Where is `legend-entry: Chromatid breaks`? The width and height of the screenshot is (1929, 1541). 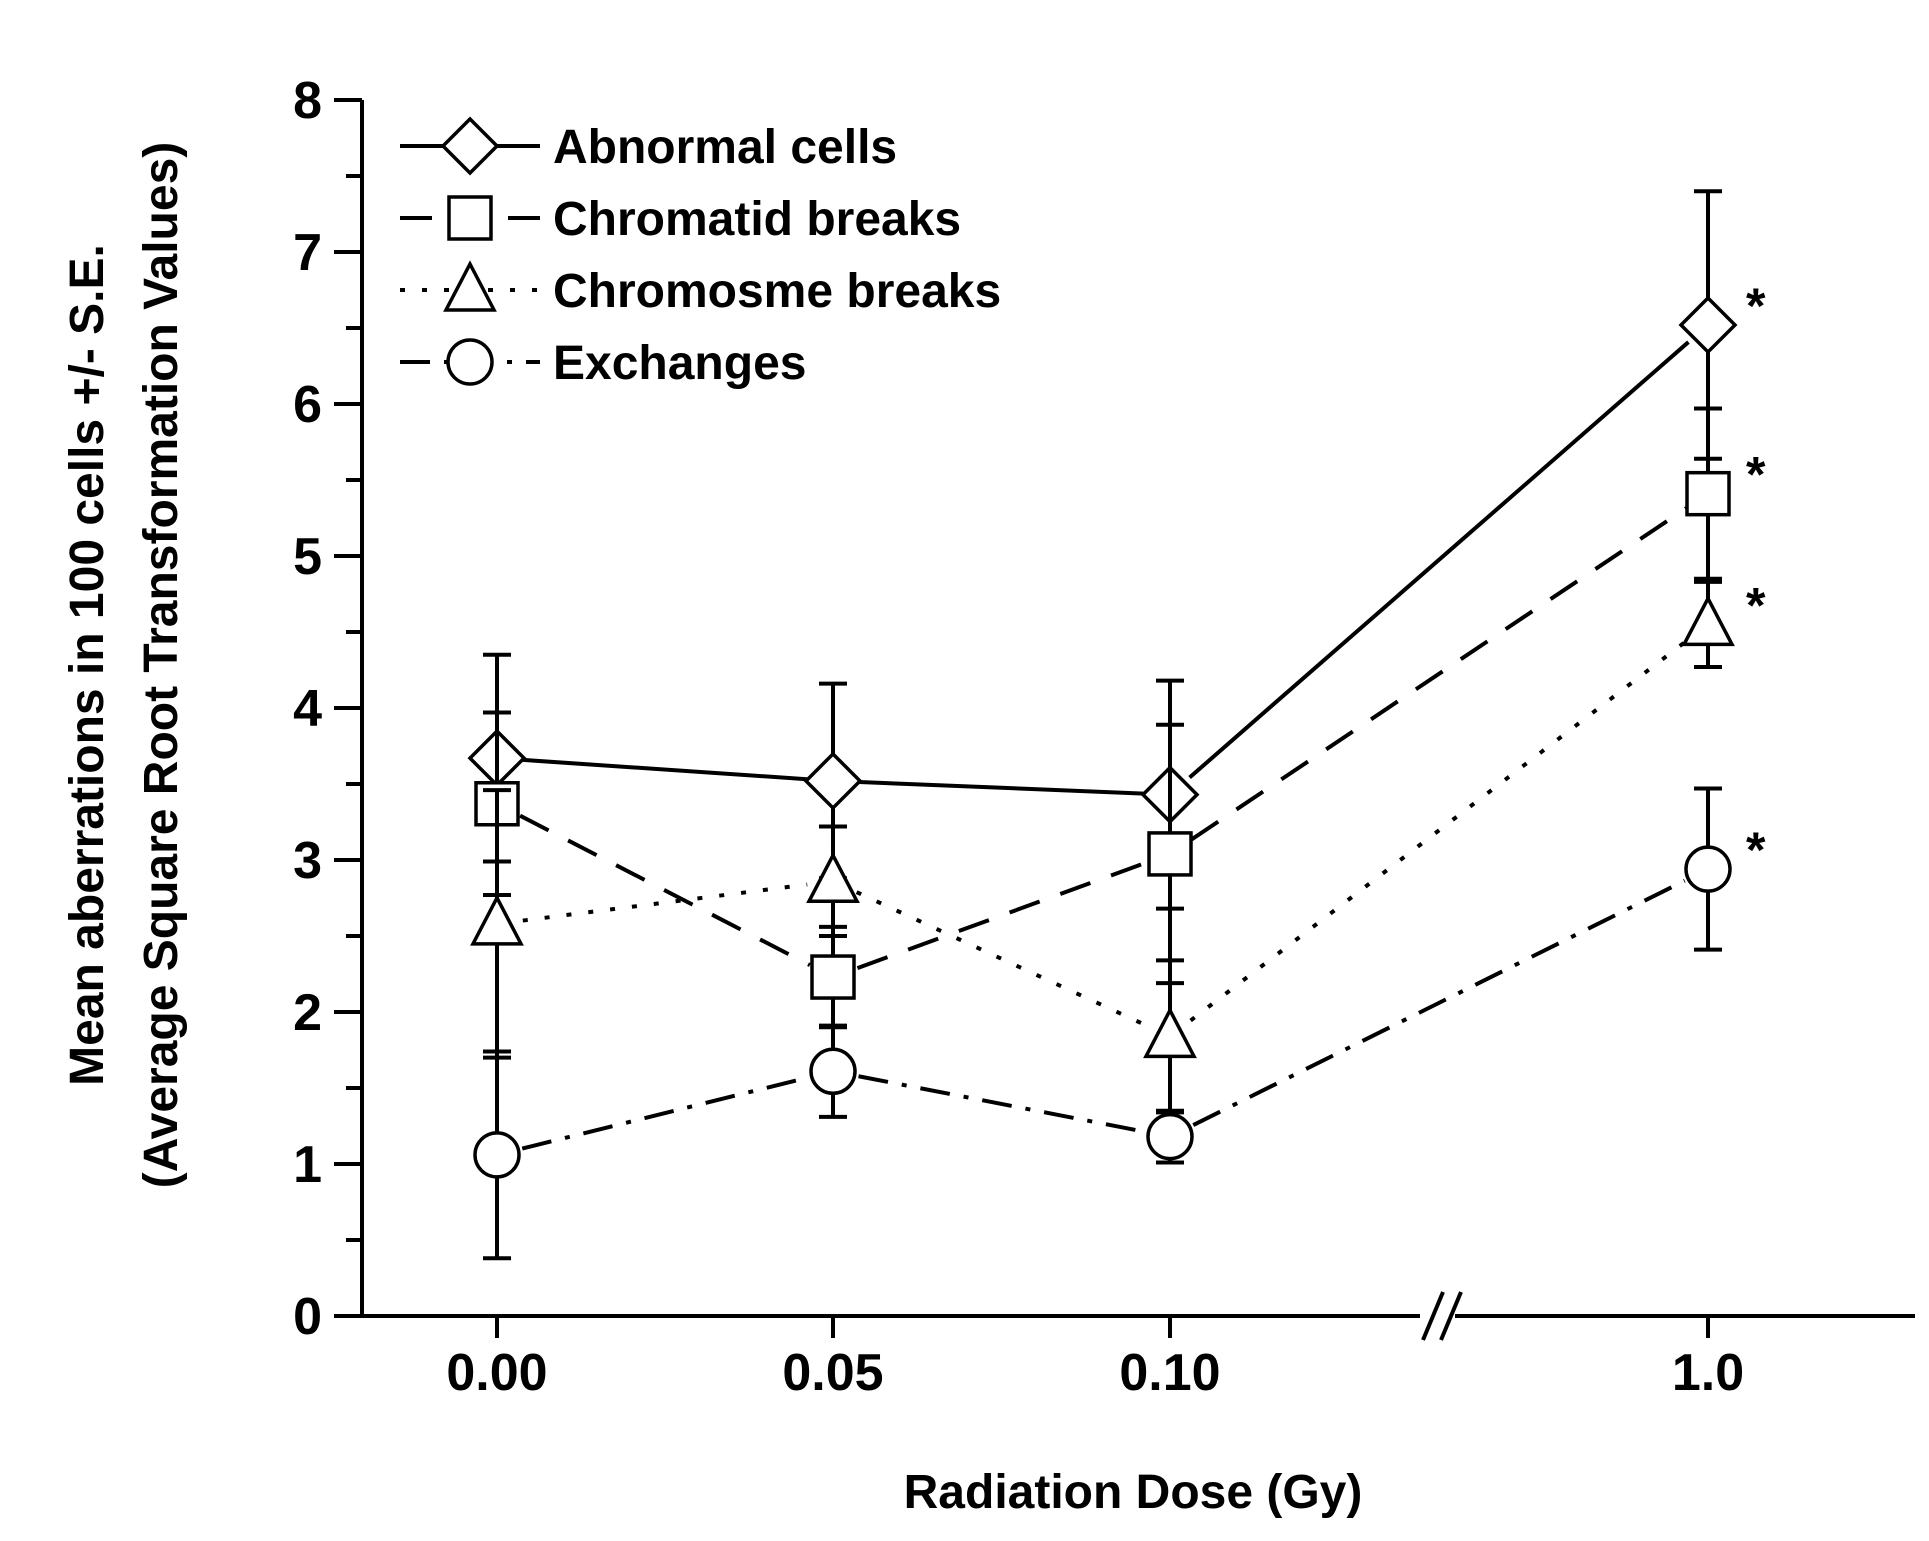
legend-entry: Chromatid breaks is located at coordinates (680, 219).